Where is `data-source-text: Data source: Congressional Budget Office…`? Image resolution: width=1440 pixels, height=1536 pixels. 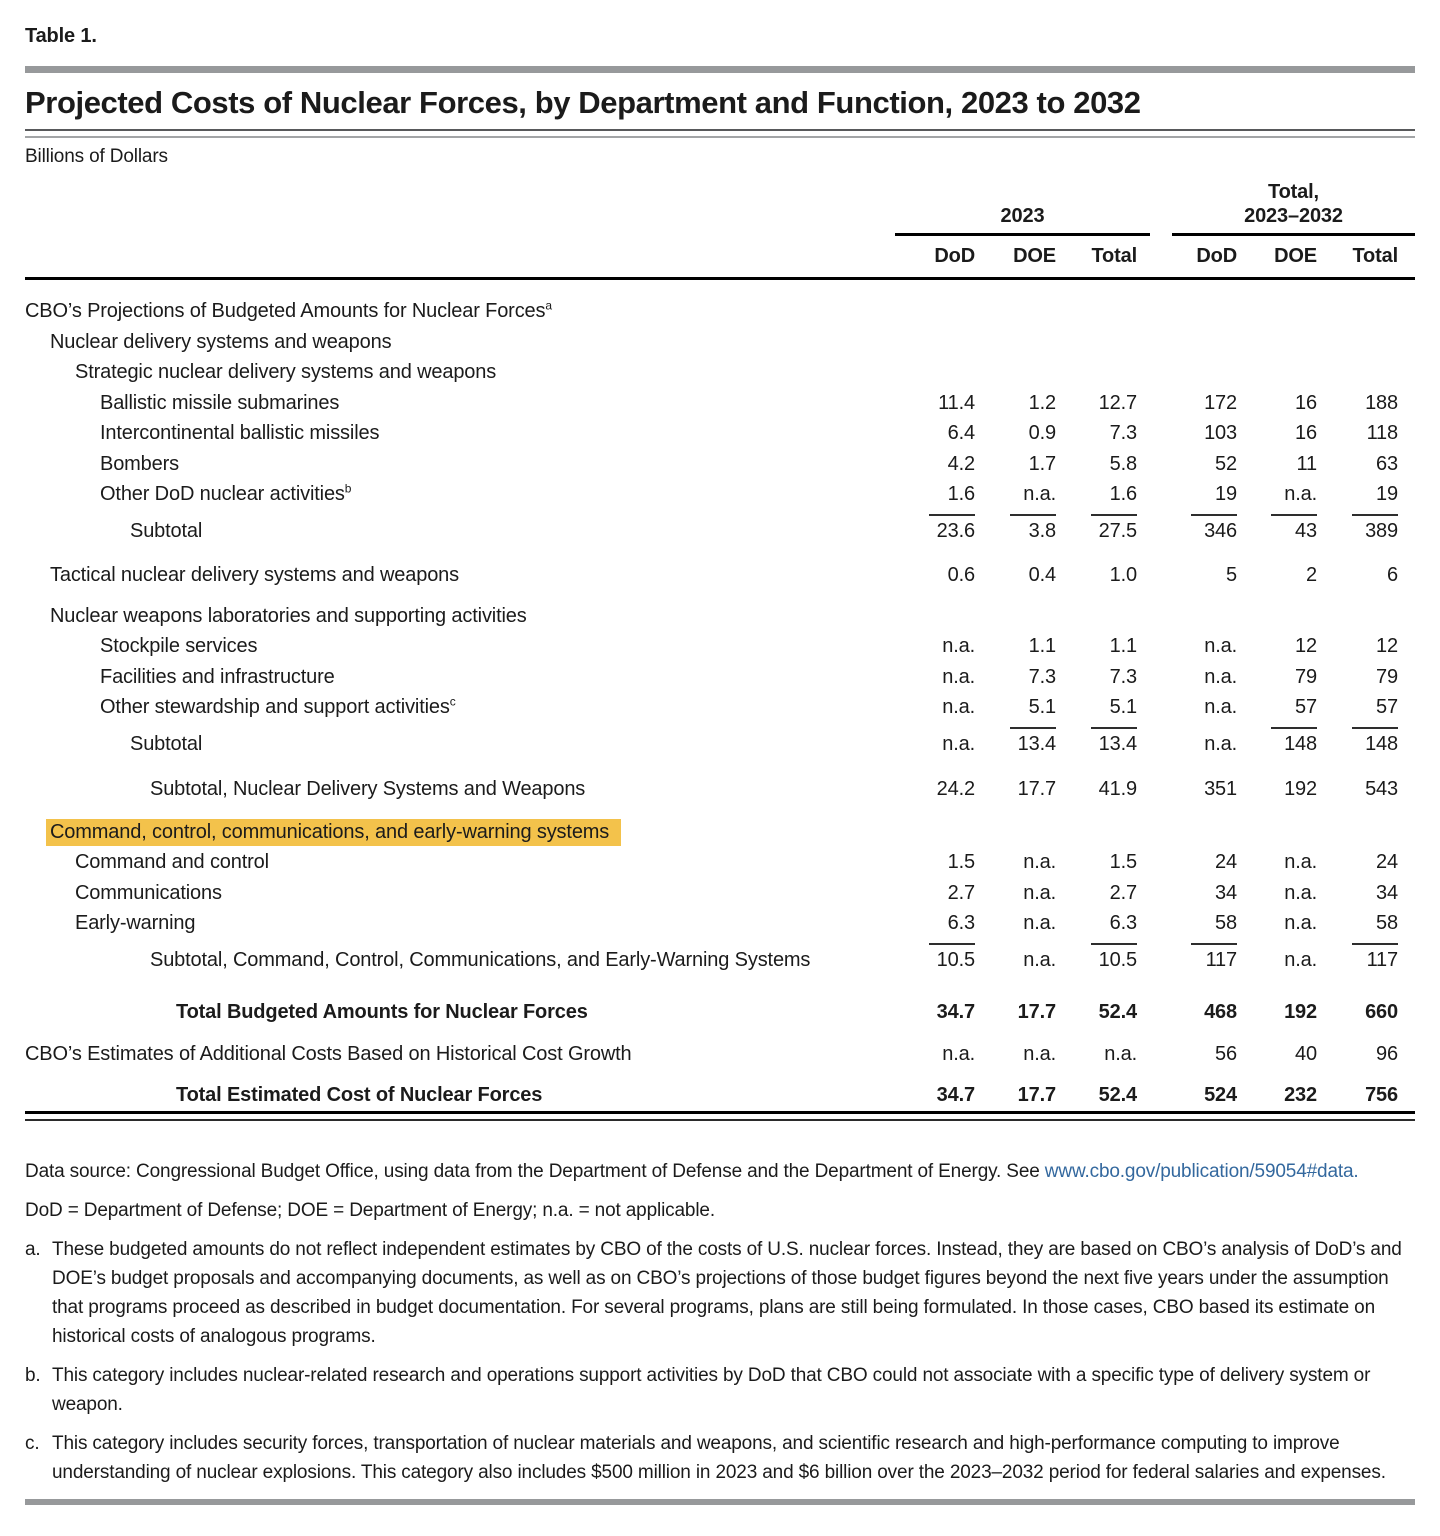 data-source-text: Data source: Congressional Budget Office… is located at coordinates (535, 1171).